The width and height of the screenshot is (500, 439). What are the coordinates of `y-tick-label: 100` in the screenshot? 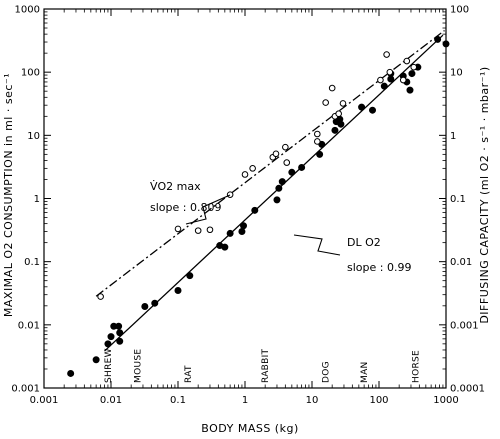 It's located at (30, 73).